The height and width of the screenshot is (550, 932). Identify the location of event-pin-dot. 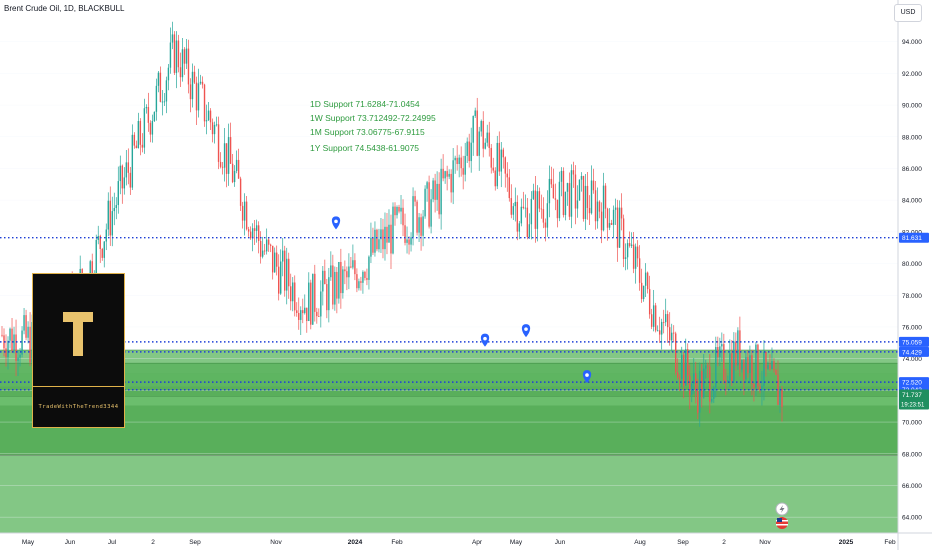
(485, 338).